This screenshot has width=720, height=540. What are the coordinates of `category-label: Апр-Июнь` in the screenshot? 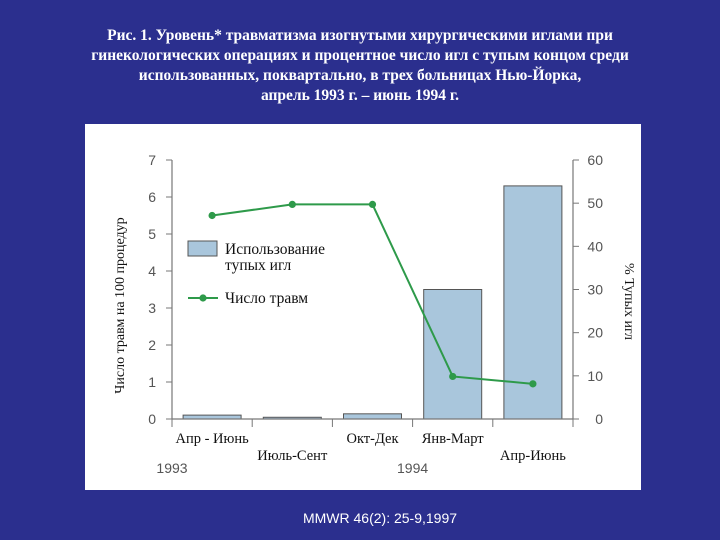 It's located at (533, 456).